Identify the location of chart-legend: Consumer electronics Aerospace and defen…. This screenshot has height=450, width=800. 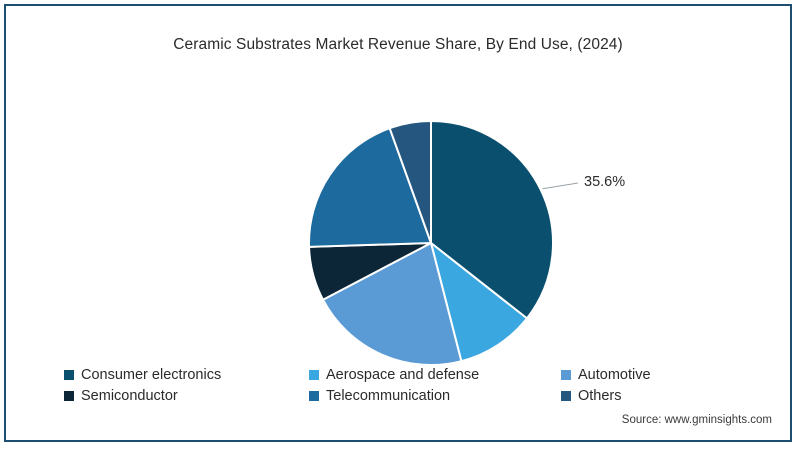
(402, 388).